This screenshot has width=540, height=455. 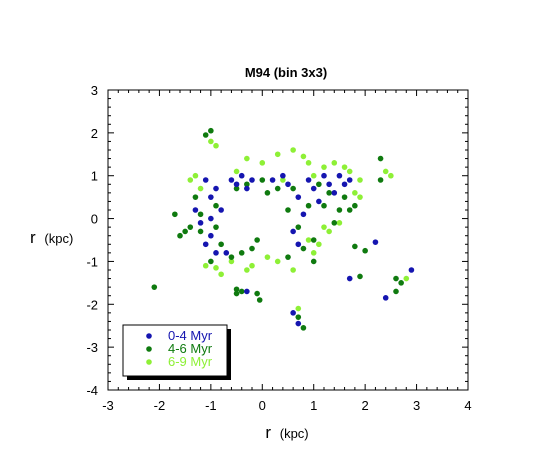 What do you see at coordinates (33, 237) in the screenshot?
I see `y-axis-label-text: r` at bounding box center [33, 237].